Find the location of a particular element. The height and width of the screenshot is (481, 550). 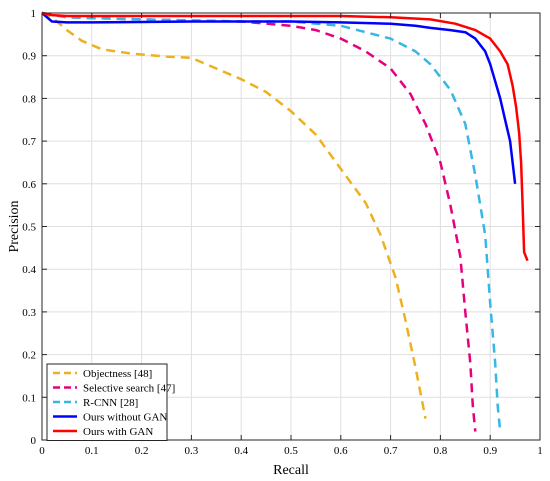

y-tick-label: 0.6 is located at coordinates (29, 185).